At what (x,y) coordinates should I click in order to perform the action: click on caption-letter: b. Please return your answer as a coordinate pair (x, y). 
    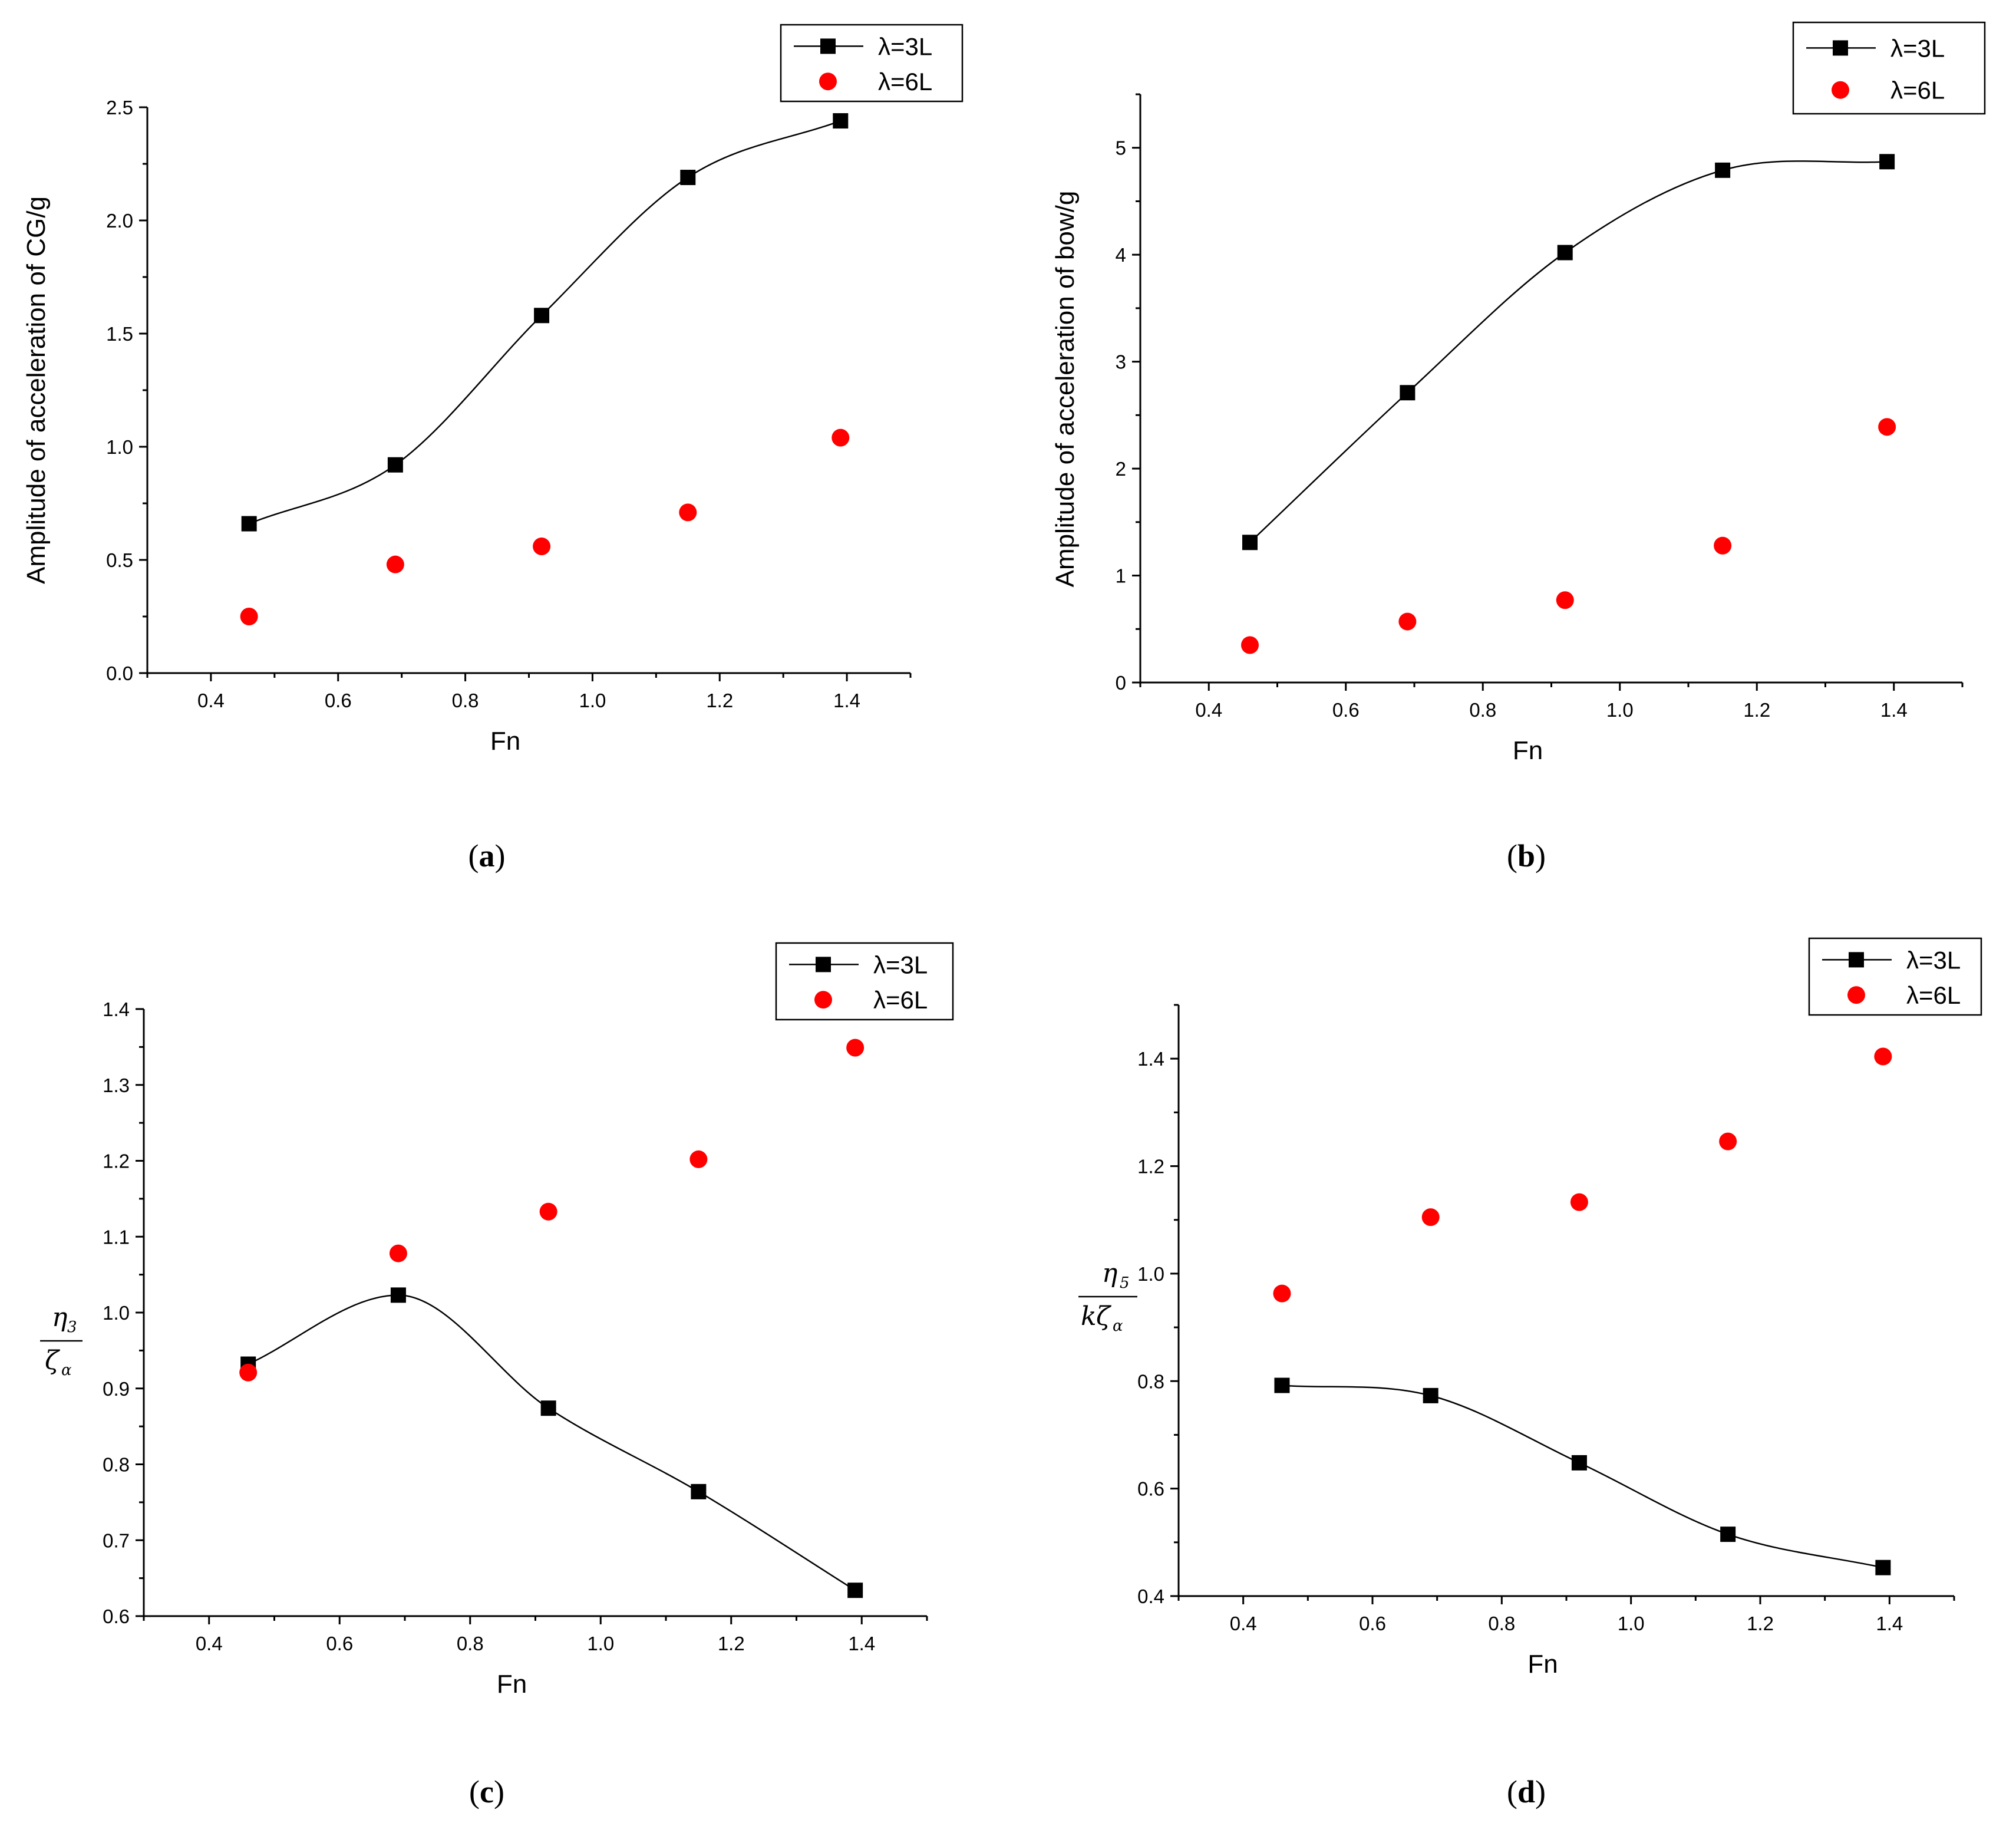
    Looking at the image, I should click on (1526, 855).